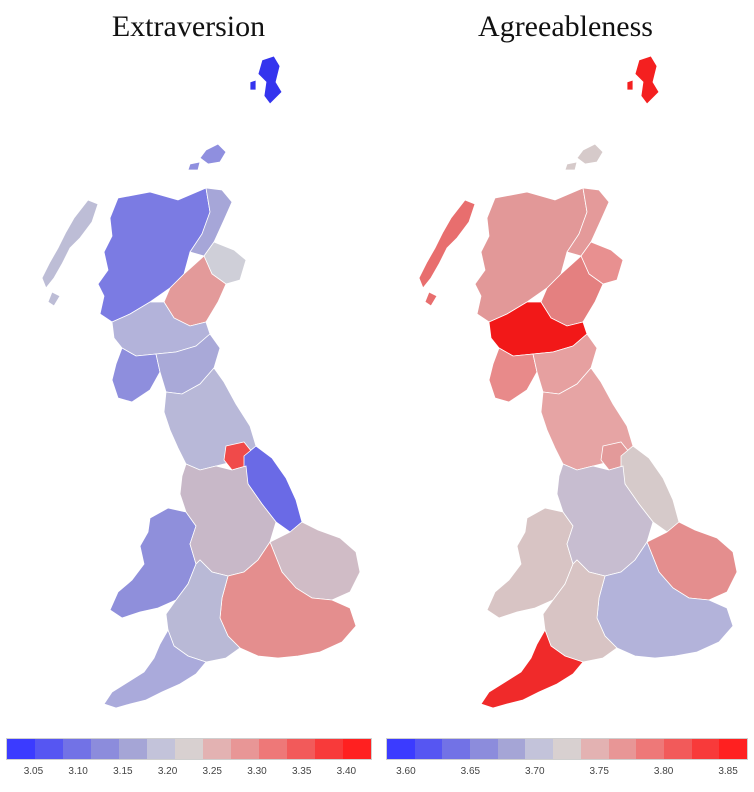  I want to click on tick-label: 3.10, so click(78, 771).